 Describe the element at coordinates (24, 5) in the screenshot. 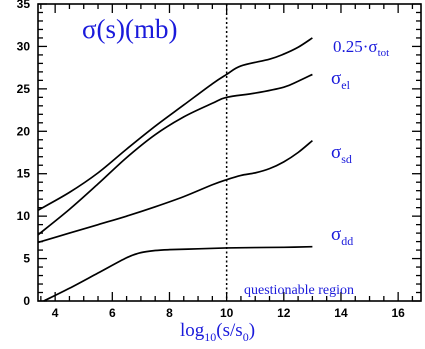

I see `y-tick-label: 35` at that location.